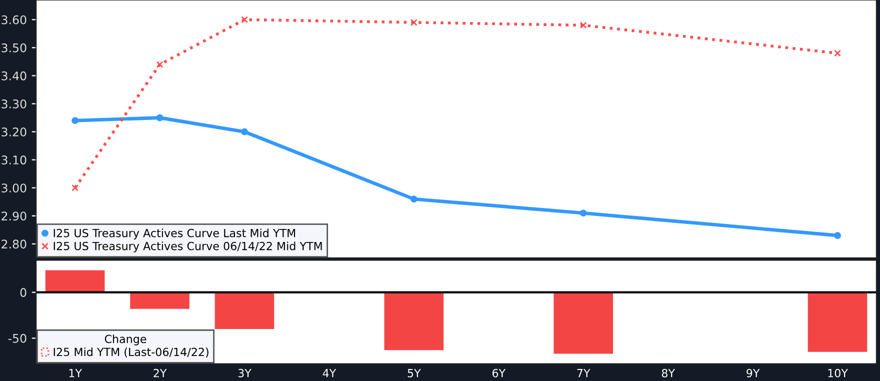  Describe the element at coordinates (14, 47) in the screenshot. I see `y-tick-label: 3.50` at that location.